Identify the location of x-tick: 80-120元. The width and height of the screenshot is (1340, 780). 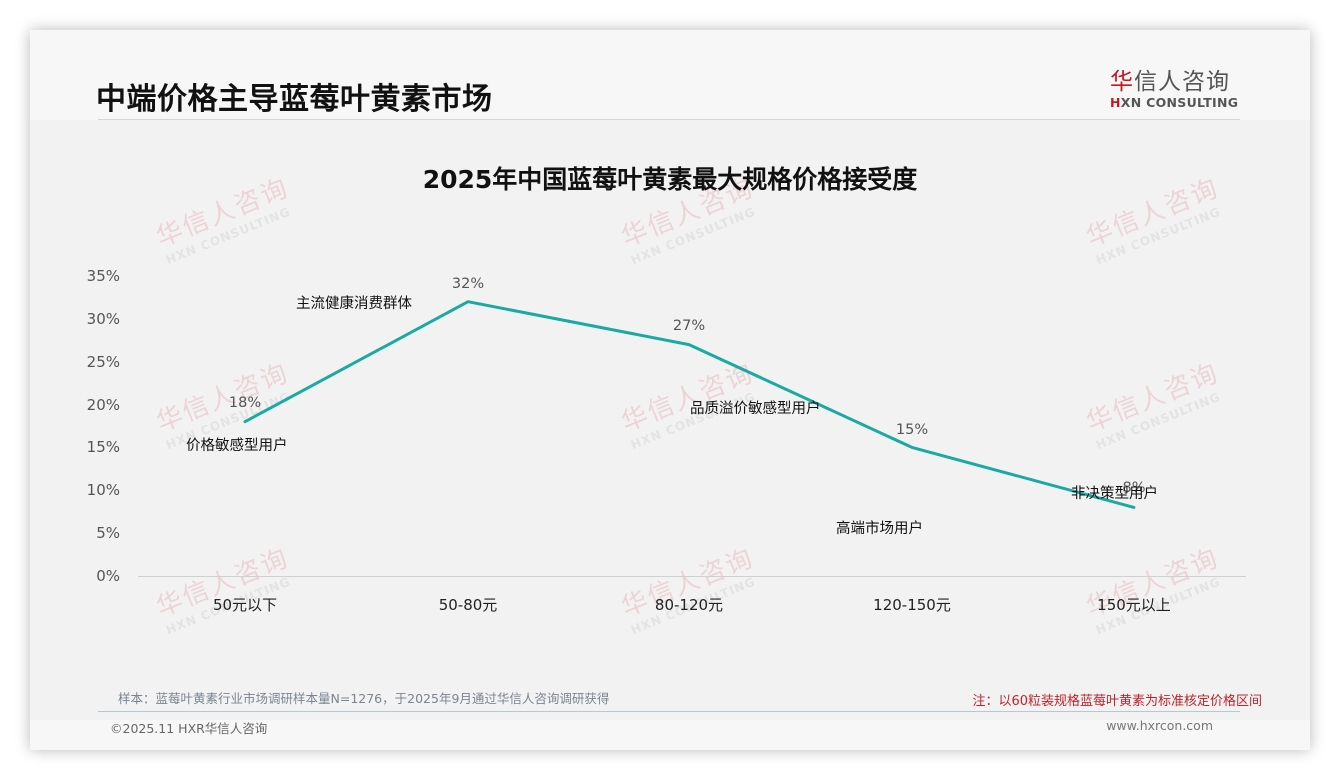
(689, 605).